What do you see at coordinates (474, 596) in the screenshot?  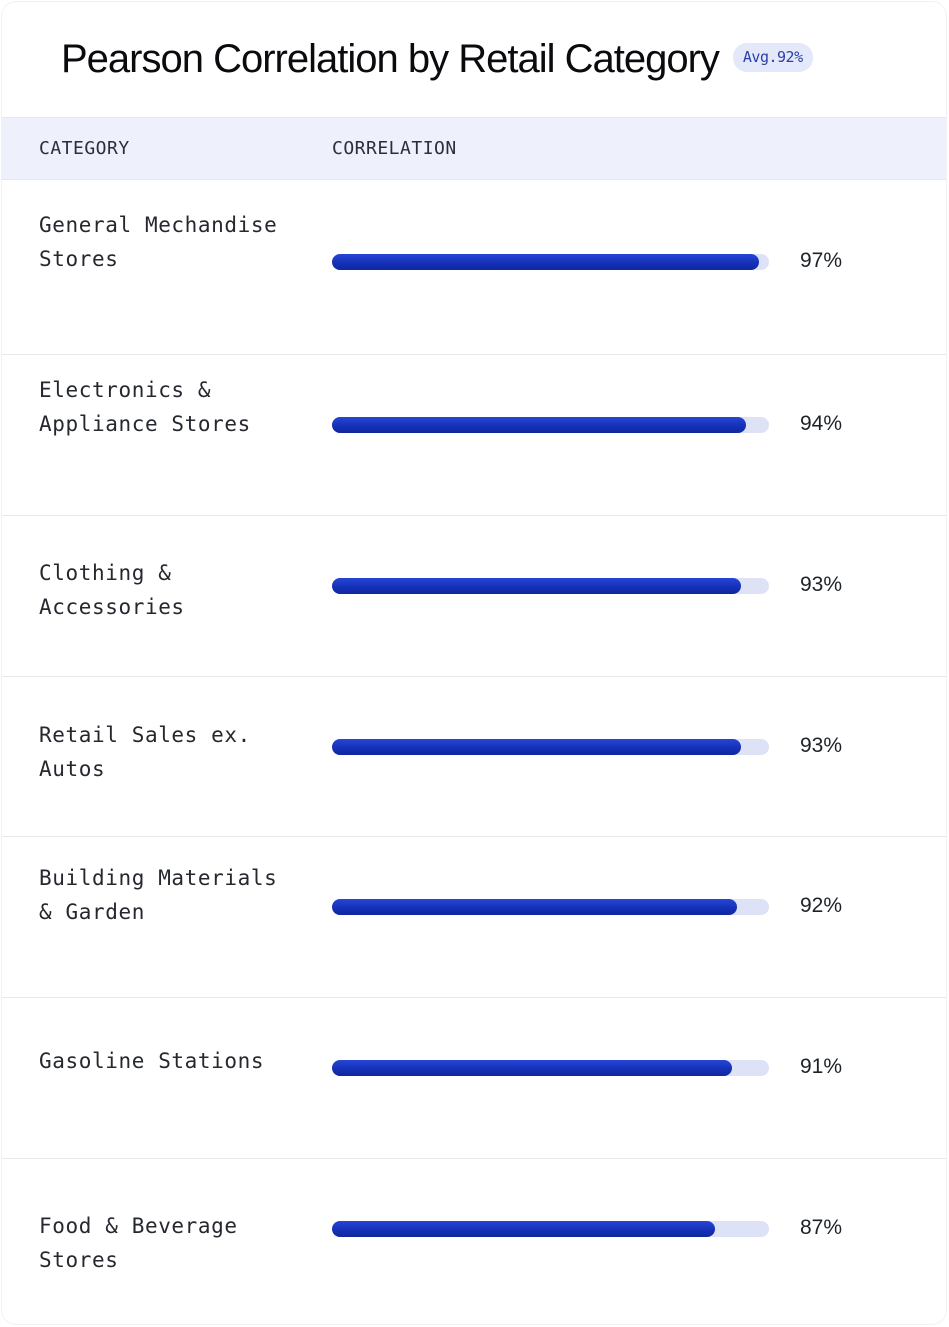 I see `table-row: Clothing & Accessories 93%` at bounding box center [474, 596].